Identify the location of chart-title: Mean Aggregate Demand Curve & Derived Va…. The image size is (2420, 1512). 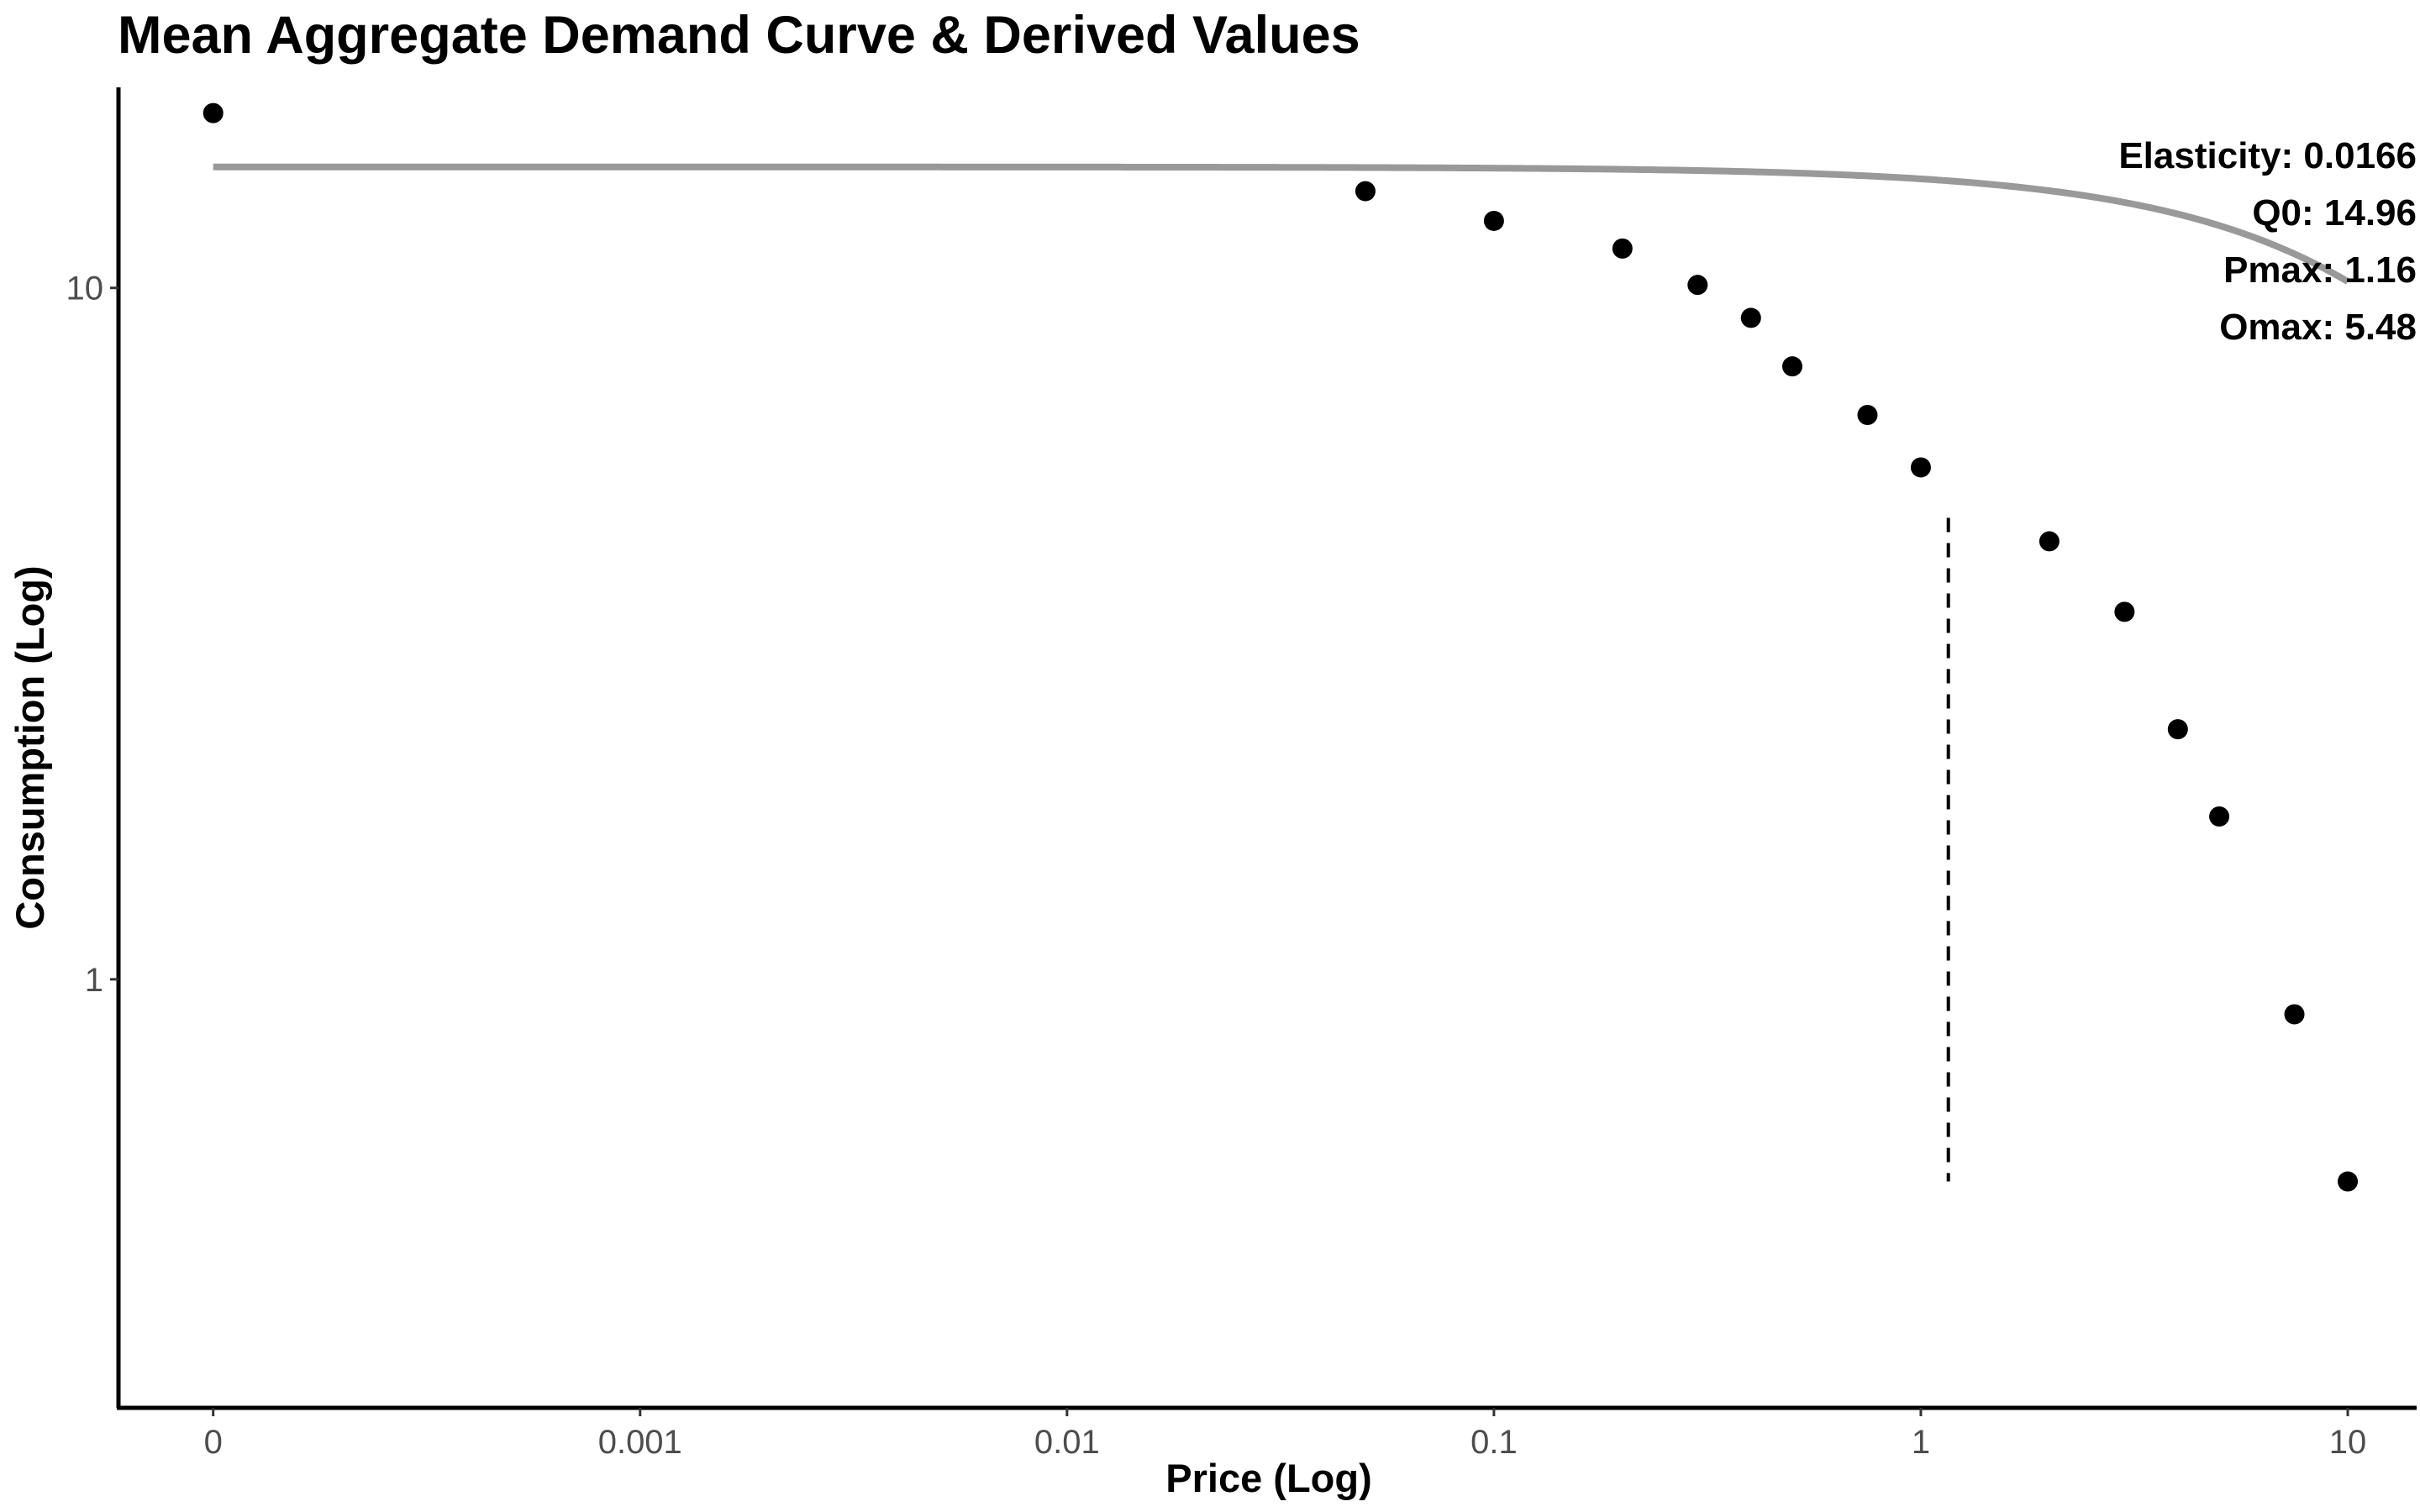
(739, 35).